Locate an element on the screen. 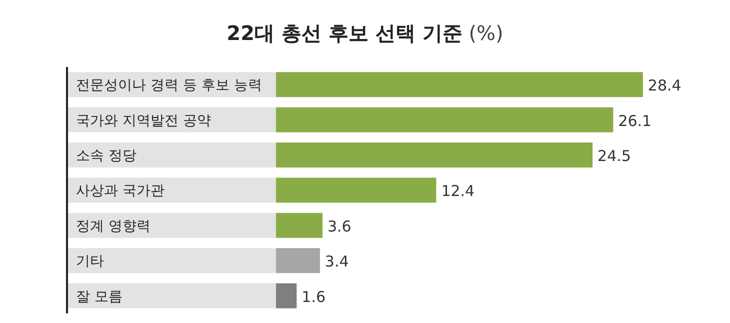 The image size is (730, 323). y-tick-label: 사상과 국가관 is located at coordinates (120, 191).